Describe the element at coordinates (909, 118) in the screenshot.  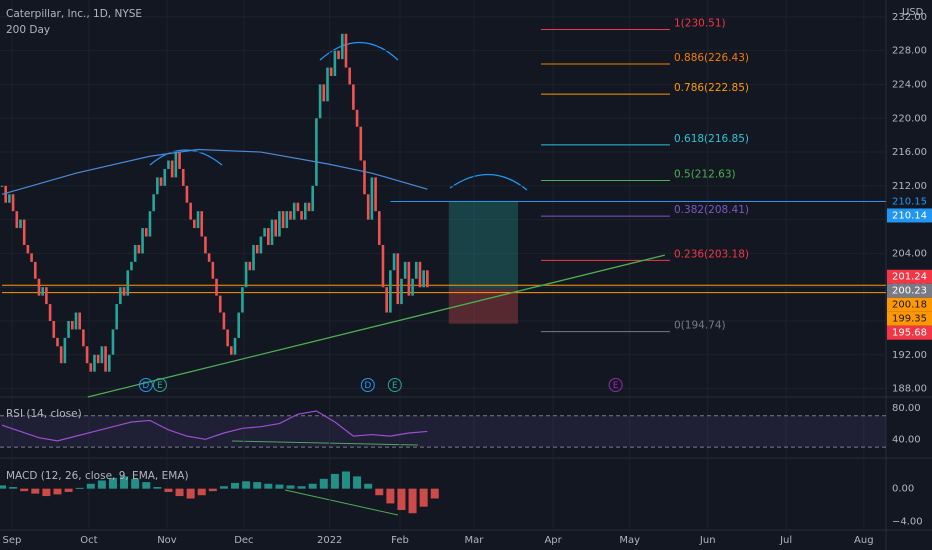
I see `y-tick-label: 220.00` at that location.